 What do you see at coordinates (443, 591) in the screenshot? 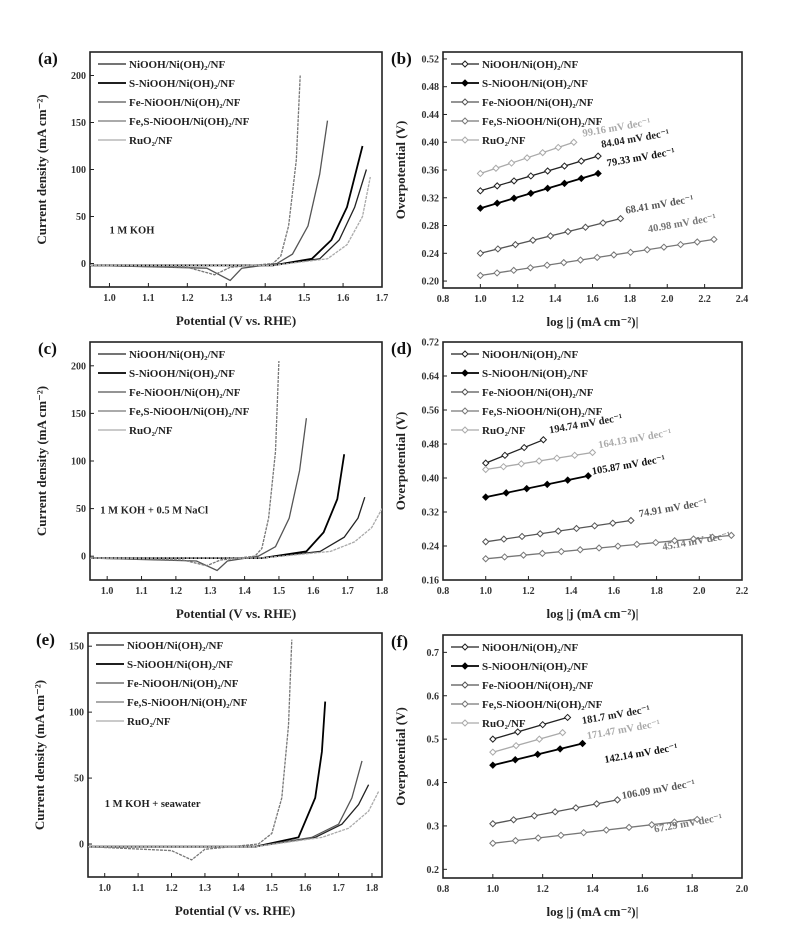
I see `x-tick-label: 0.8` at bounding box center [443, 591].